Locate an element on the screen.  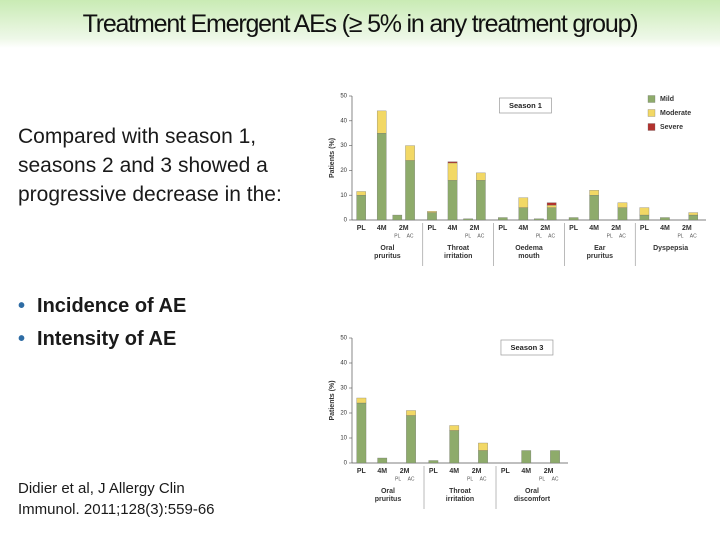
legend-swatch is located at coordinates (651, 113).